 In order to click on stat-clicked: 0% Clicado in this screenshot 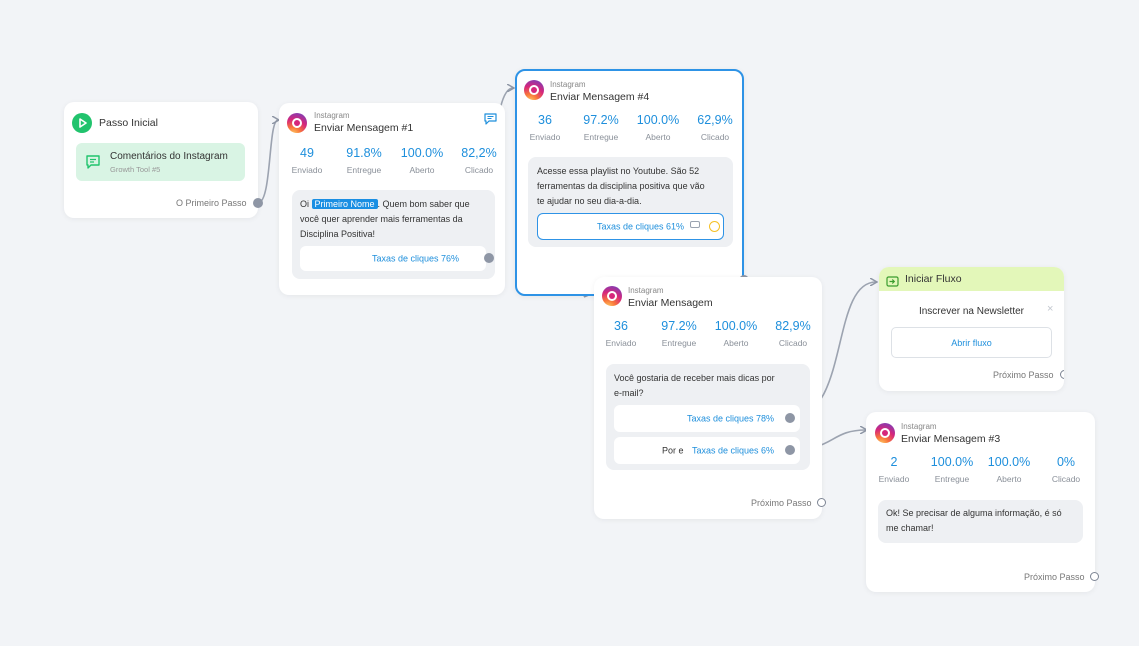, I will do `click(1066, 469)`.